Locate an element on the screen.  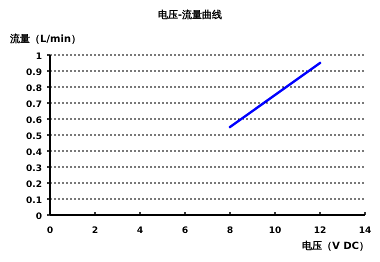
y-tick-label: 0.1 is located at coordinates (34, 201).